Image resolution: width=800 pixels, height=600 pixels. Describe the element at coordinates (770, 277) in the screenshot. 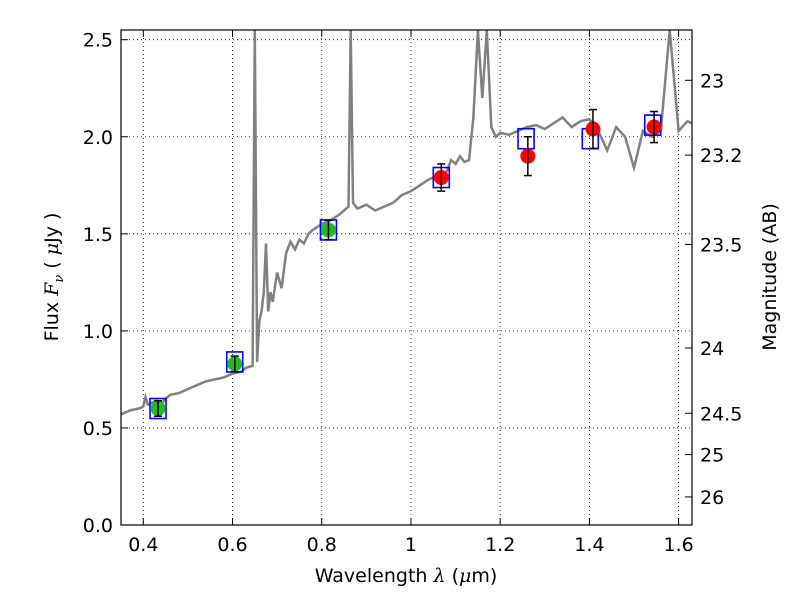

I see `y2-axis-label: Magnitude (AB)` at that location.